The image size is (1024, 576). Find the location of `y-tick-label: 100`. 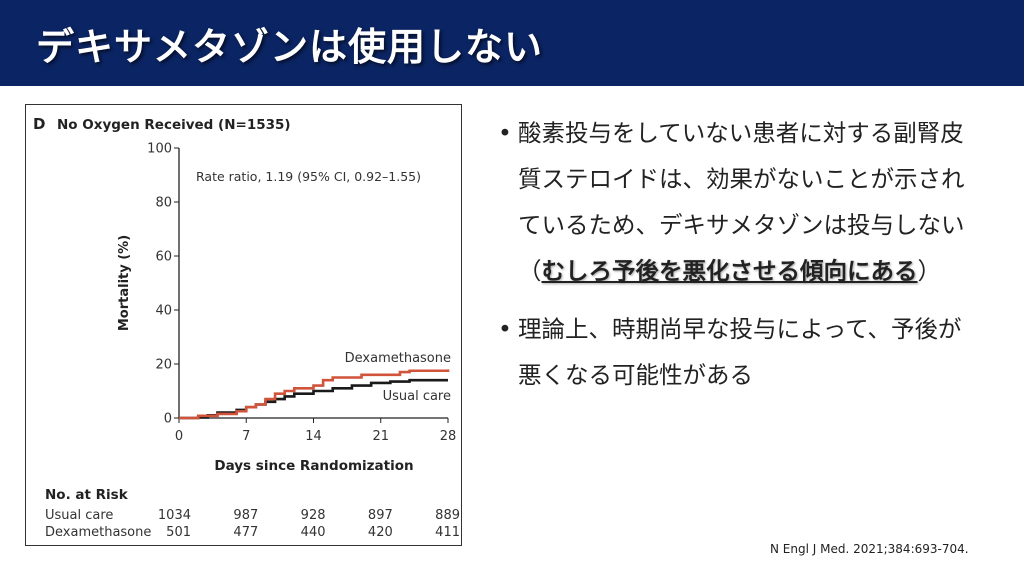

y-tick-label: 100 is located at coordinates (159, 149).